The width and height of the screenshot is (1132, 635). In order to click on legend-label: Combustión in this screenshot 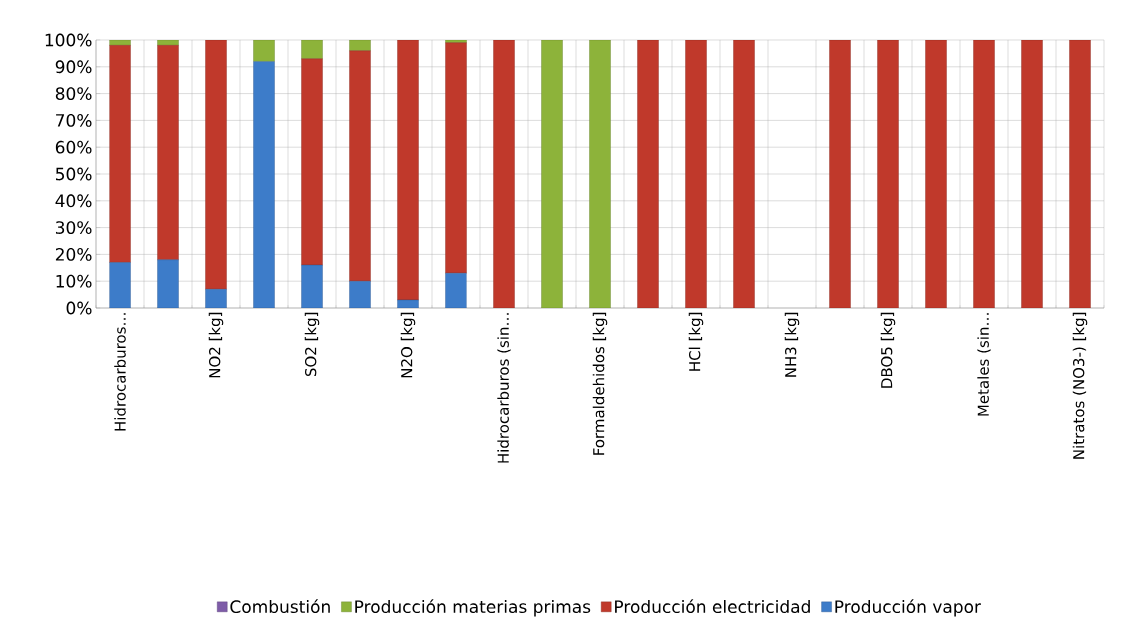, I will do `click(280, 606)`.